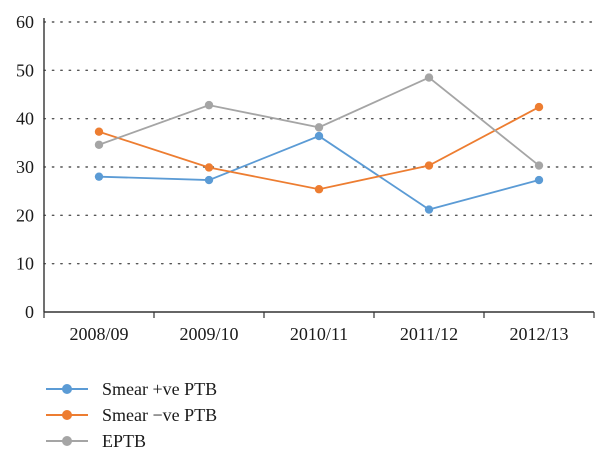 The width and height of the screenshot is (608, 465). I want to click on legend: Smear +ve PTB Smear −ve PTB EPTB, so click(131, 415).